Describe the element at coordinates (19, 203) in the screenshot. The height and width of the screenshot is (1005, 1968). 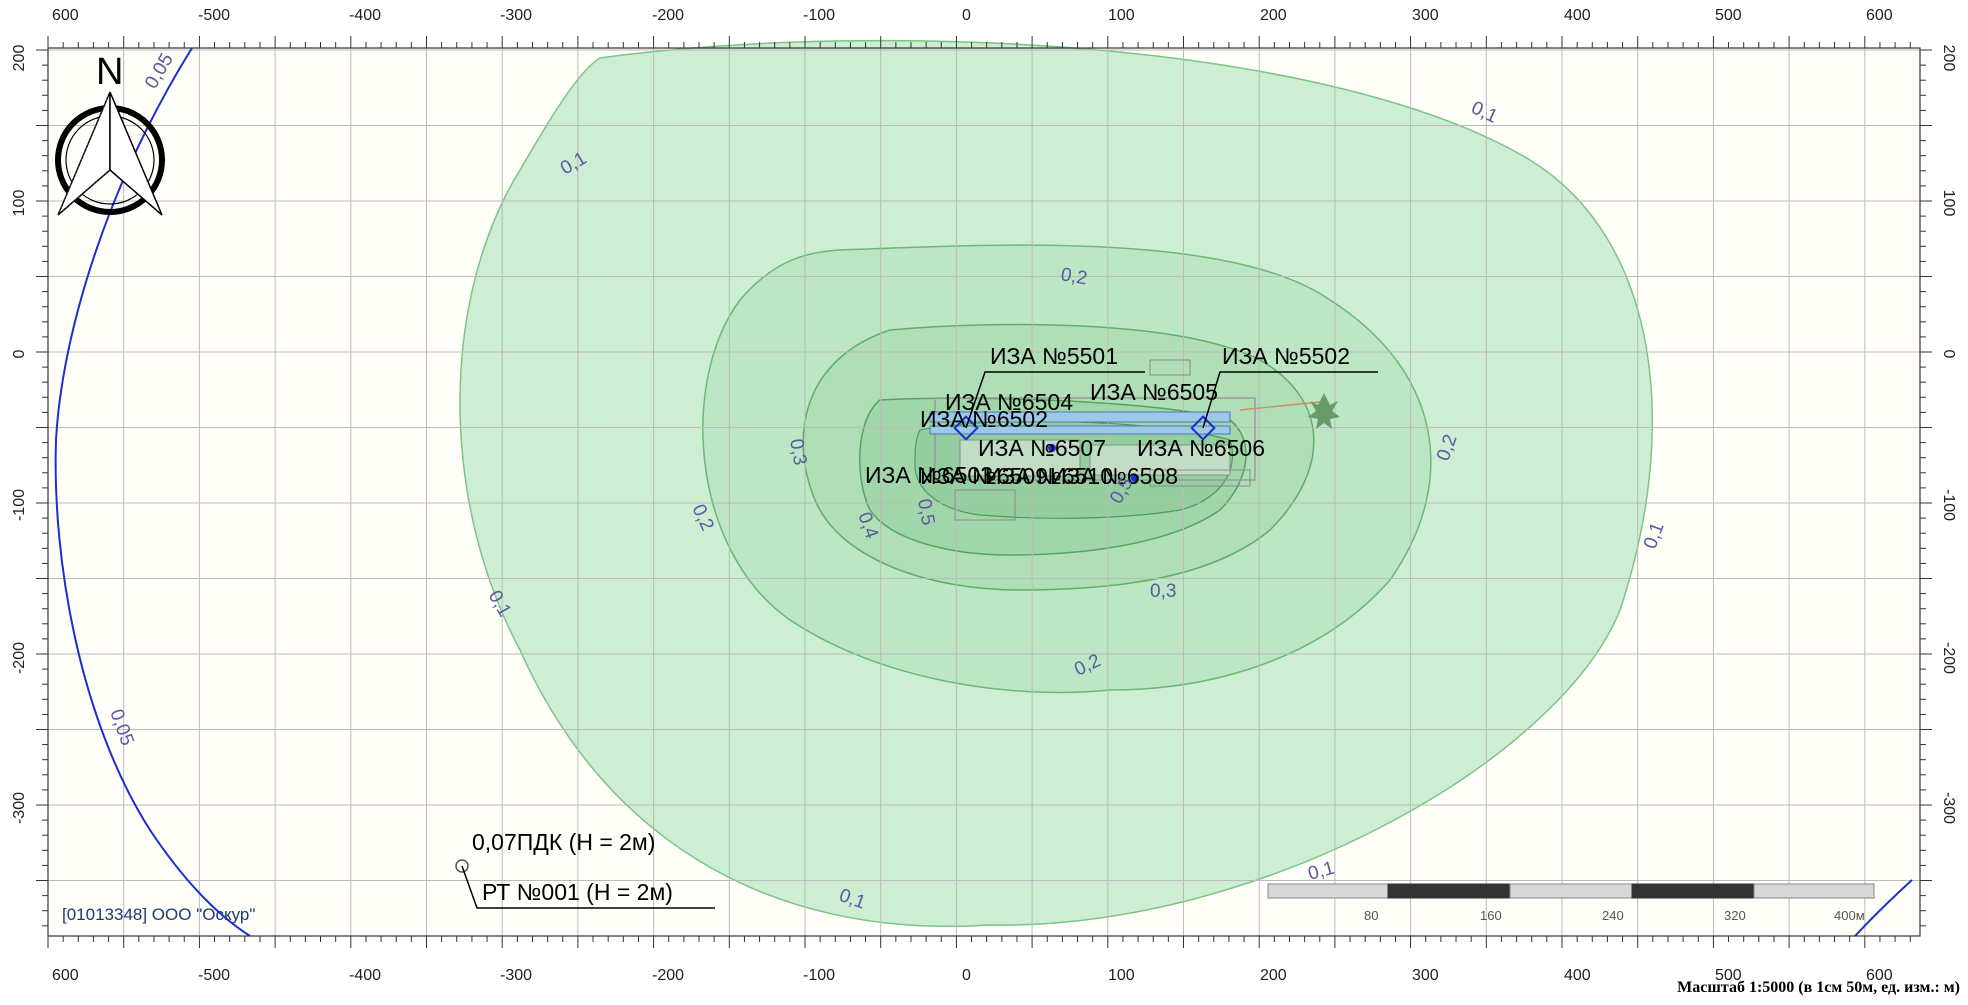
I see `y-tick-left: 100` at that location.